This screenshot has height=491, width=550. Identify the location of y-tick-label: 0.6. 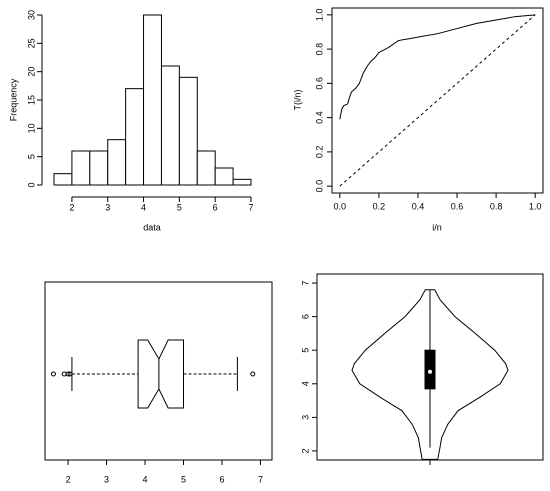
(319, 83).